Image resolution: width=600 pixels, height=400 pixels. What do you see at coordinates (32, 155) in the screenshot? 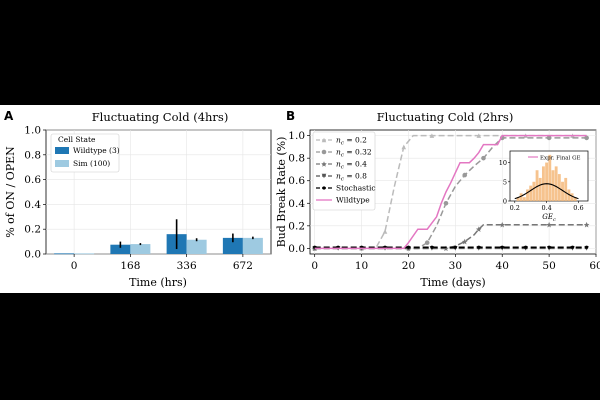
I see `ytick-label-a: 0.8` at bounding box center [32, 155].